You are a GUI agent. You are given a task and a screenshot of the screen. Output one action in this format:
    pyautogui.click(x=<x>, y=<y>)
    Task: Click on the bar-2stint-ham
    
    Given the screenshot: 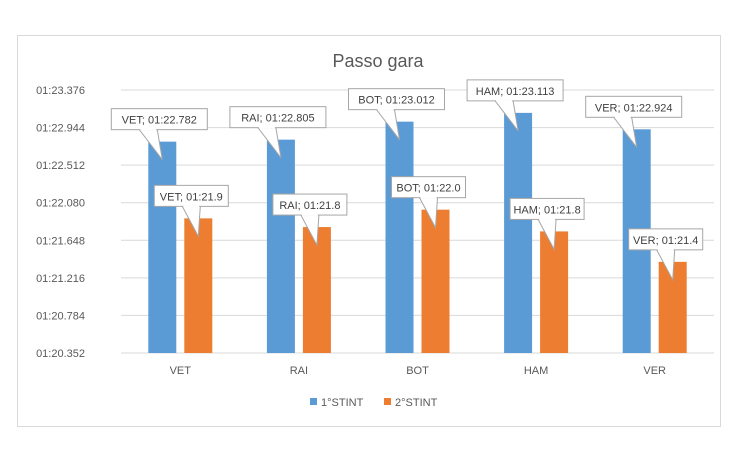 What is the action you would take?
    pyautogui.click(x=554, y=292)
    